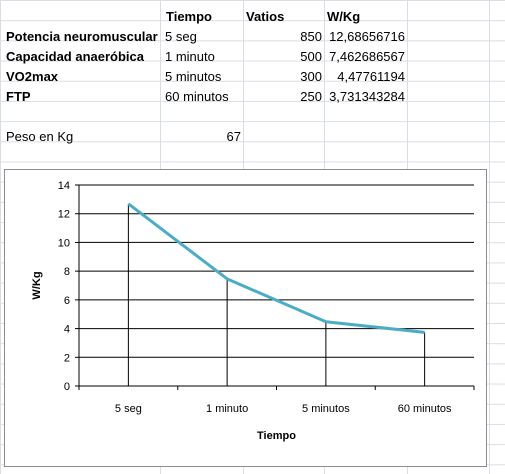 Image resolution: width=505 pixels, height=474 pixels. I want to click on header-vatios: Vatios, so click(265, 16).